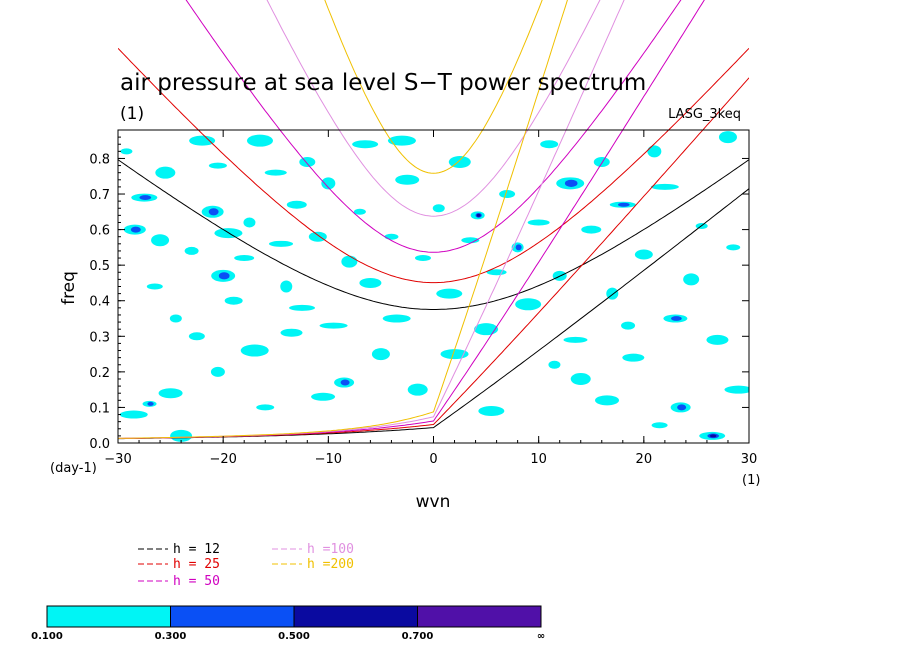  I want to click on x-axis-label: wvn, so click(433, 502).